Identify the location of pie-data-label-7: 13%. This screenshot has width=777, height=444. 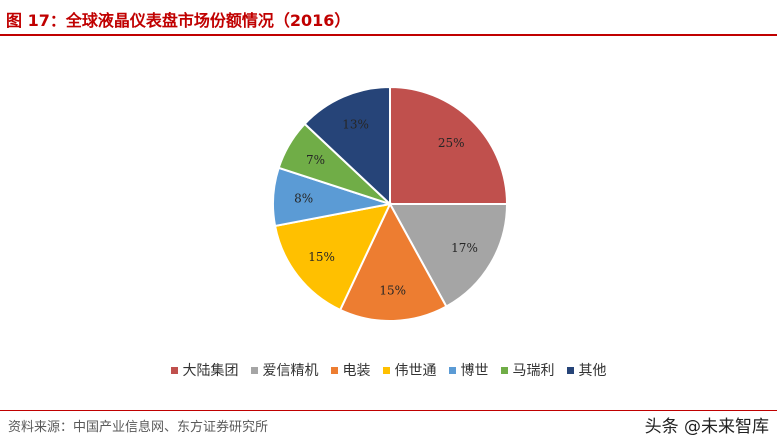
(355, 125).